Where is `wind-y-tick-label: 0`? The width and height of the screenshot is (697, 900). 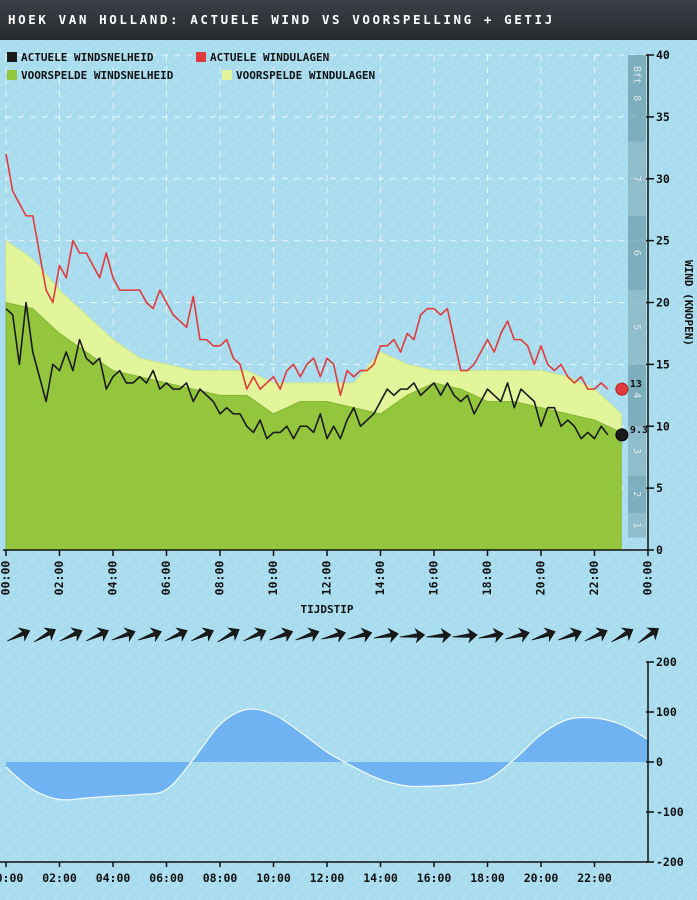 wind-y-tick-label: 0 is located at coordinates (659, 550).